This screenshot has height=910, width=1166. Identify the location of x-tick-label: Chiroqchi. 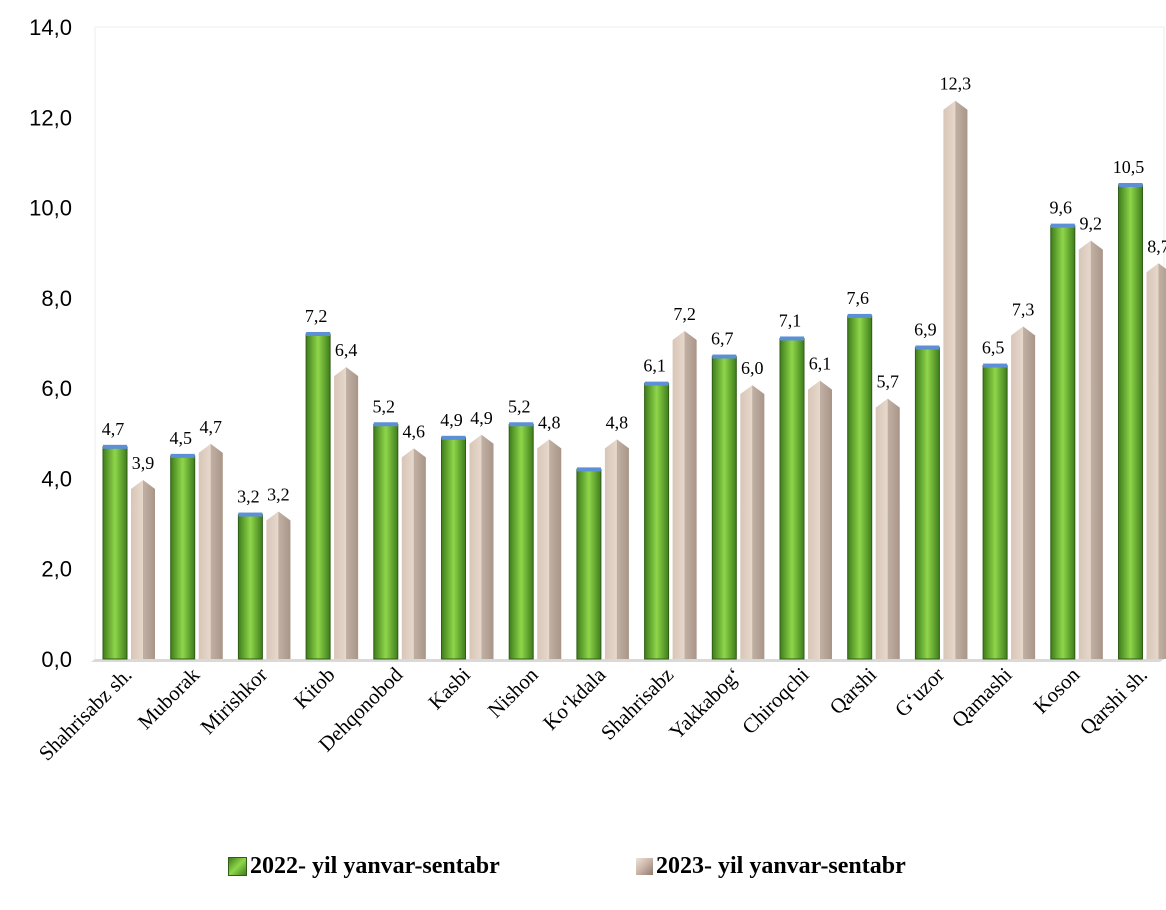
(775, 700).